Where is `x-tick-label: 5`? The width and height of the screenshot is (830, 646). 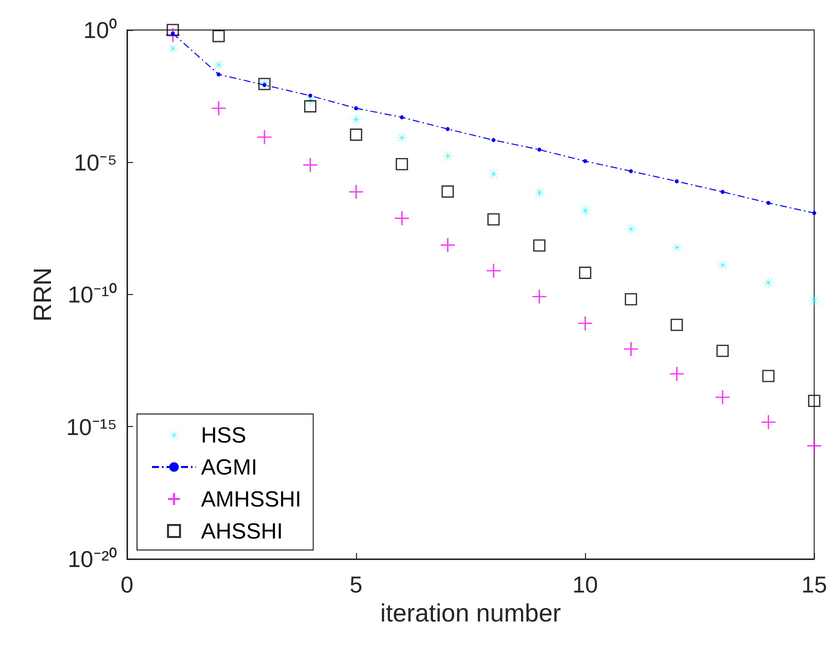
x-tick-label: 5 is located at coordinates (356, 585).